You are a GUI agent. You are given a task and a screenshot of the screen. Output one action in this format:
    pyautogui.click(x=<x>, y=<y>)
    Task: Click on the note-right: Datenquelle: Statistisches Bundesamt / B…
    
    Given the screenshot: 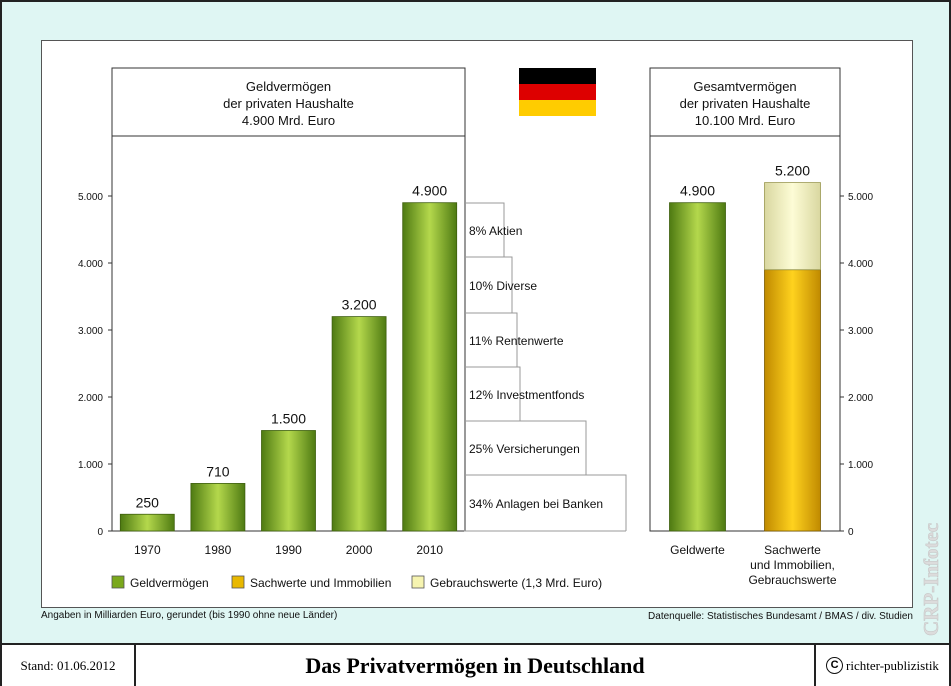 What is the action you would take?
    pyautogui.click(x=780, y=616)
    